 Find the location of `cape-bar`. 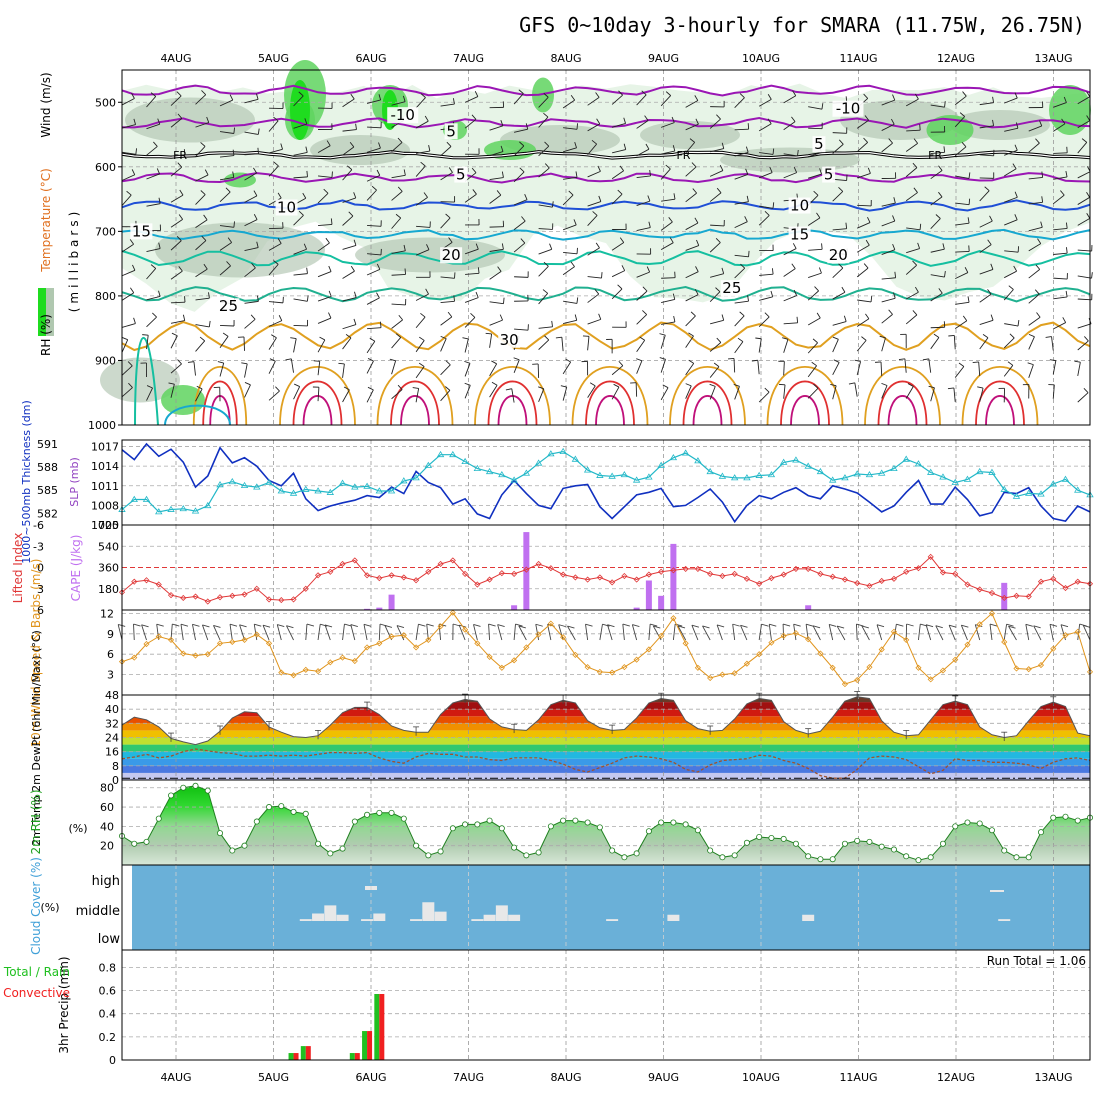

cape-bar is located at coordinates (808, 607).